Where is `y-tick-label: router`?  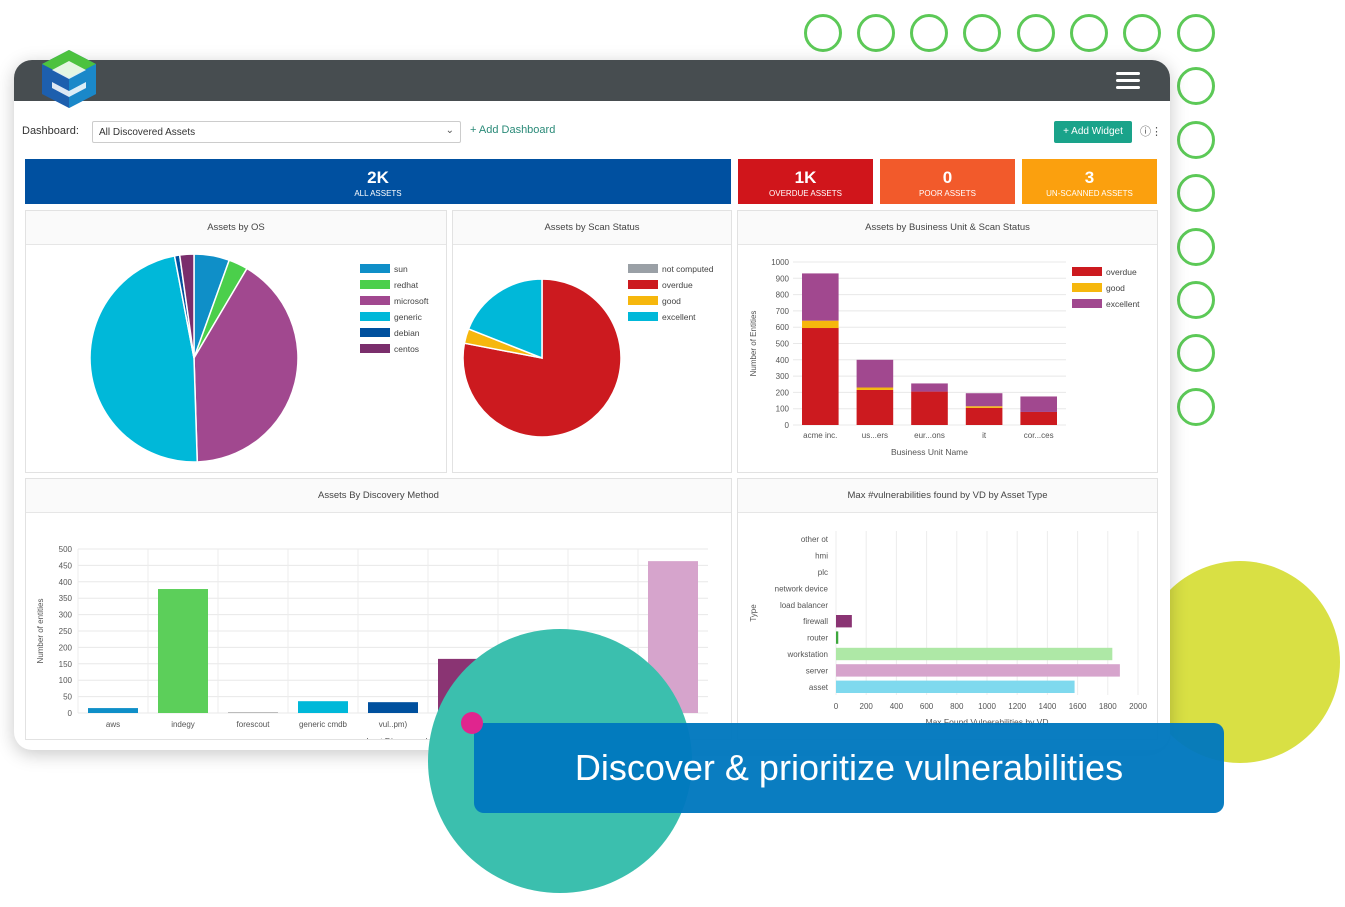 y-tick-label: router is located at coordinates (817, 638).